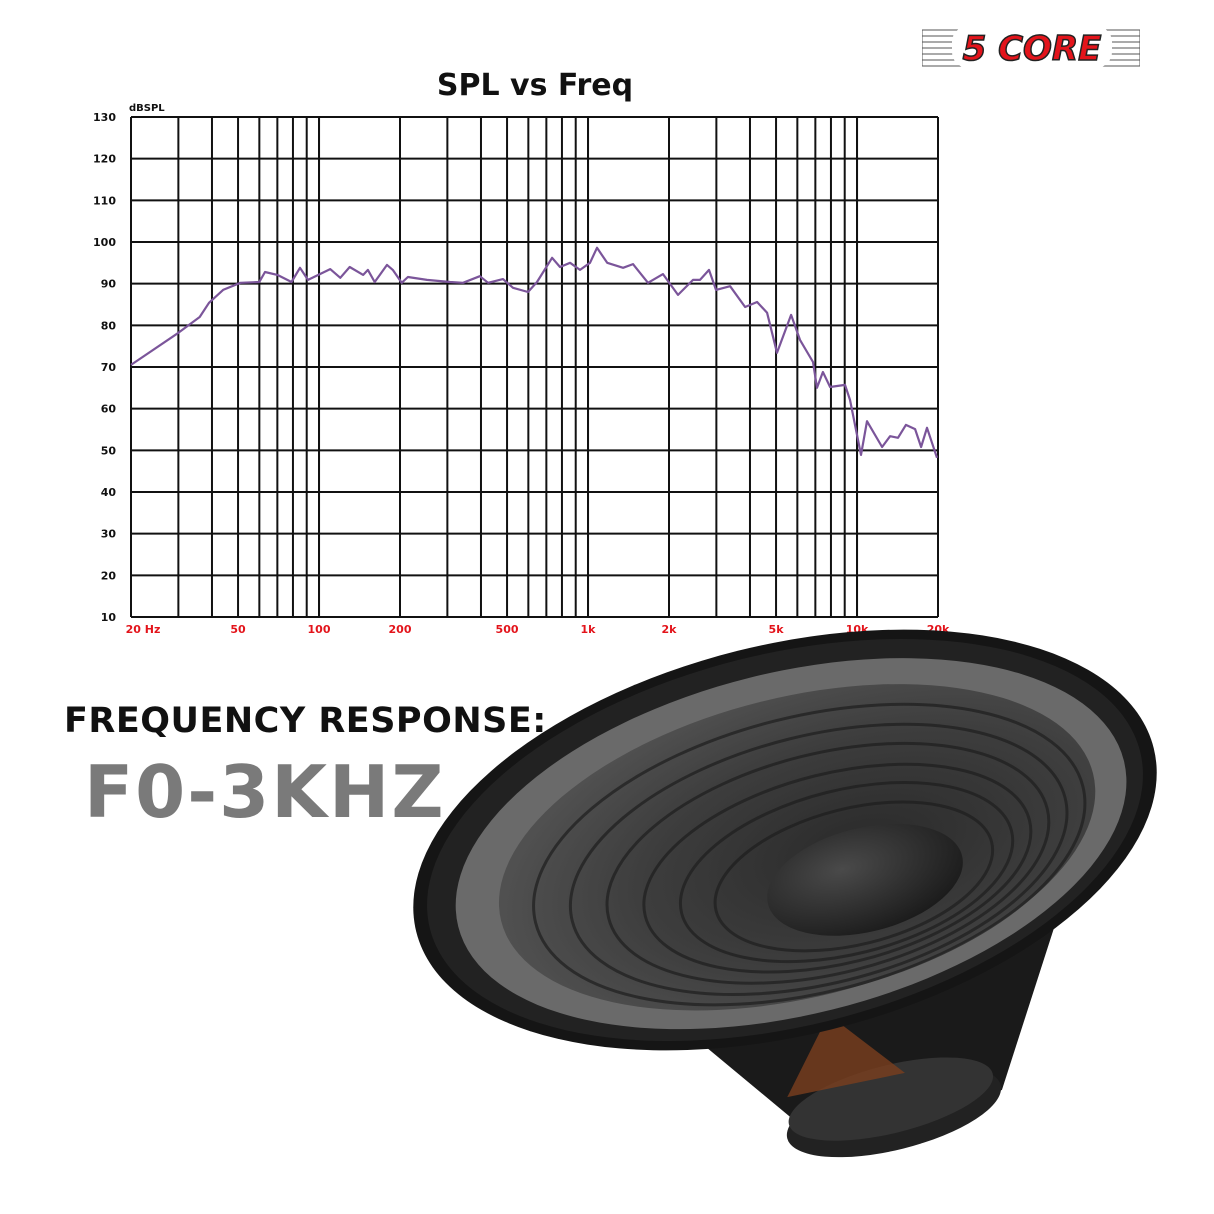 The height and width of the screenshot is (1214, 1214). What do you see at coordinates (109, 450) in the screenshot?
I see `y-tick-label: 50` at bounding box center [109, 450].